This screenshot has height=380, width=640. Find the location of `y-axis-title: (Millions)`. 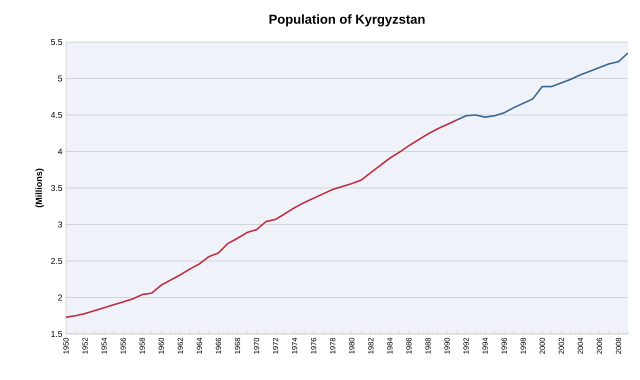

y-axis-title: (Millions) is located at coordinates (39, 188).